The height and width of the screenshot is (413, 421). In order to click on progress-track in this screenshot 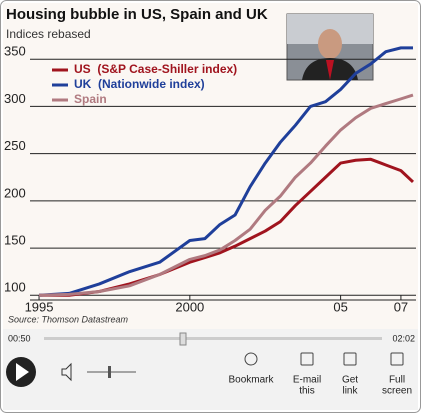, I will do `click(213, 338)`.